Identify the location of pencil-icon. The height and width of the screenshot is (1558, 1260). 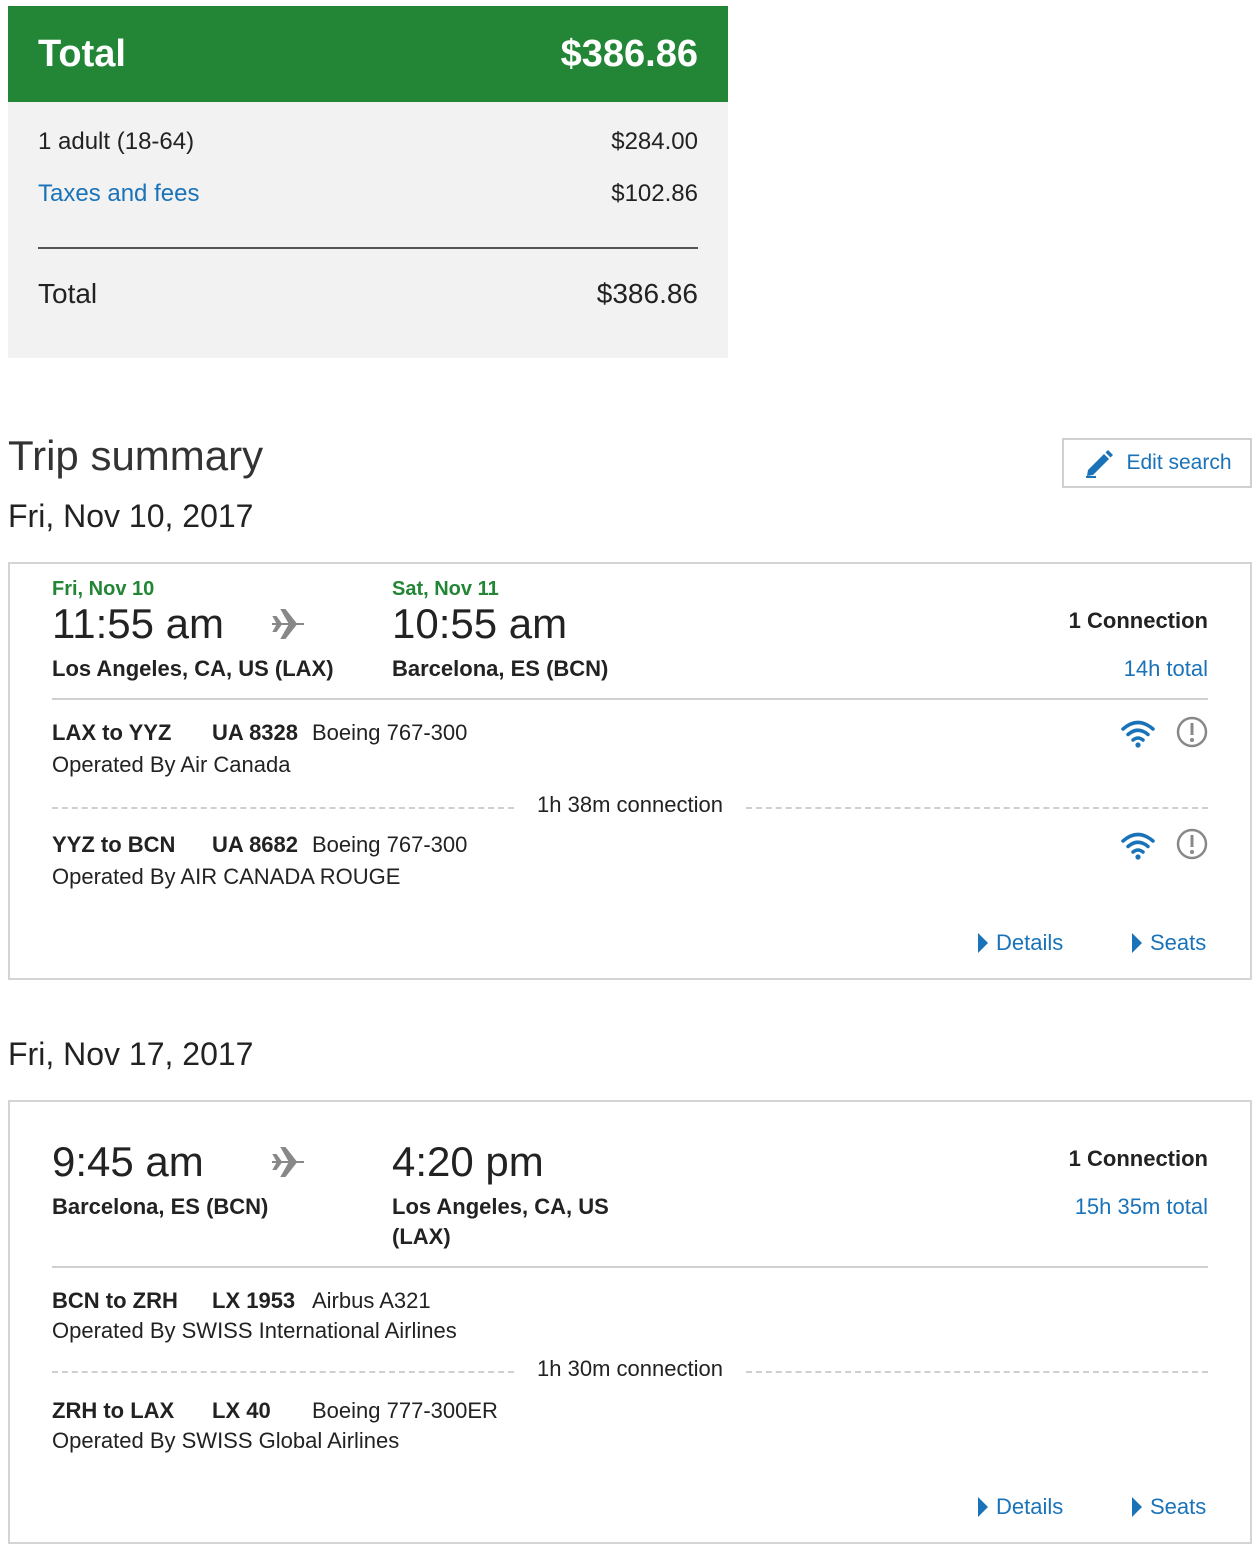
(1100, 464).